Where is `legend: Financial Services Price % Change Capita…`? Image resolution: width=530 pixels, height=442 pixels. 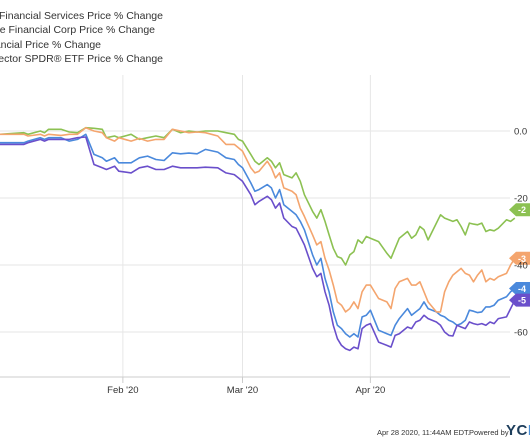
legend: Financial Services Price % Change Capita… is located at coordinates (81, 37).